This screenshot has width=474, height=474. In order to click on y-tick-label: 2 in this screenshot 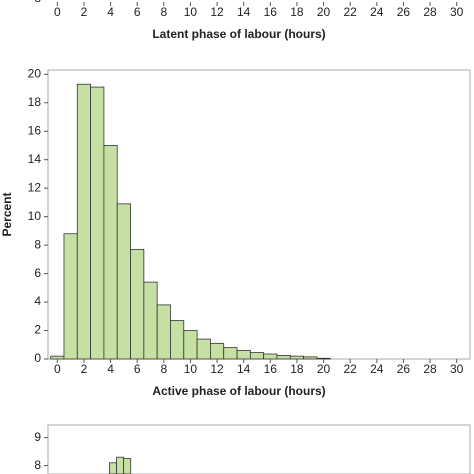, I will do `click(37, 330)`.